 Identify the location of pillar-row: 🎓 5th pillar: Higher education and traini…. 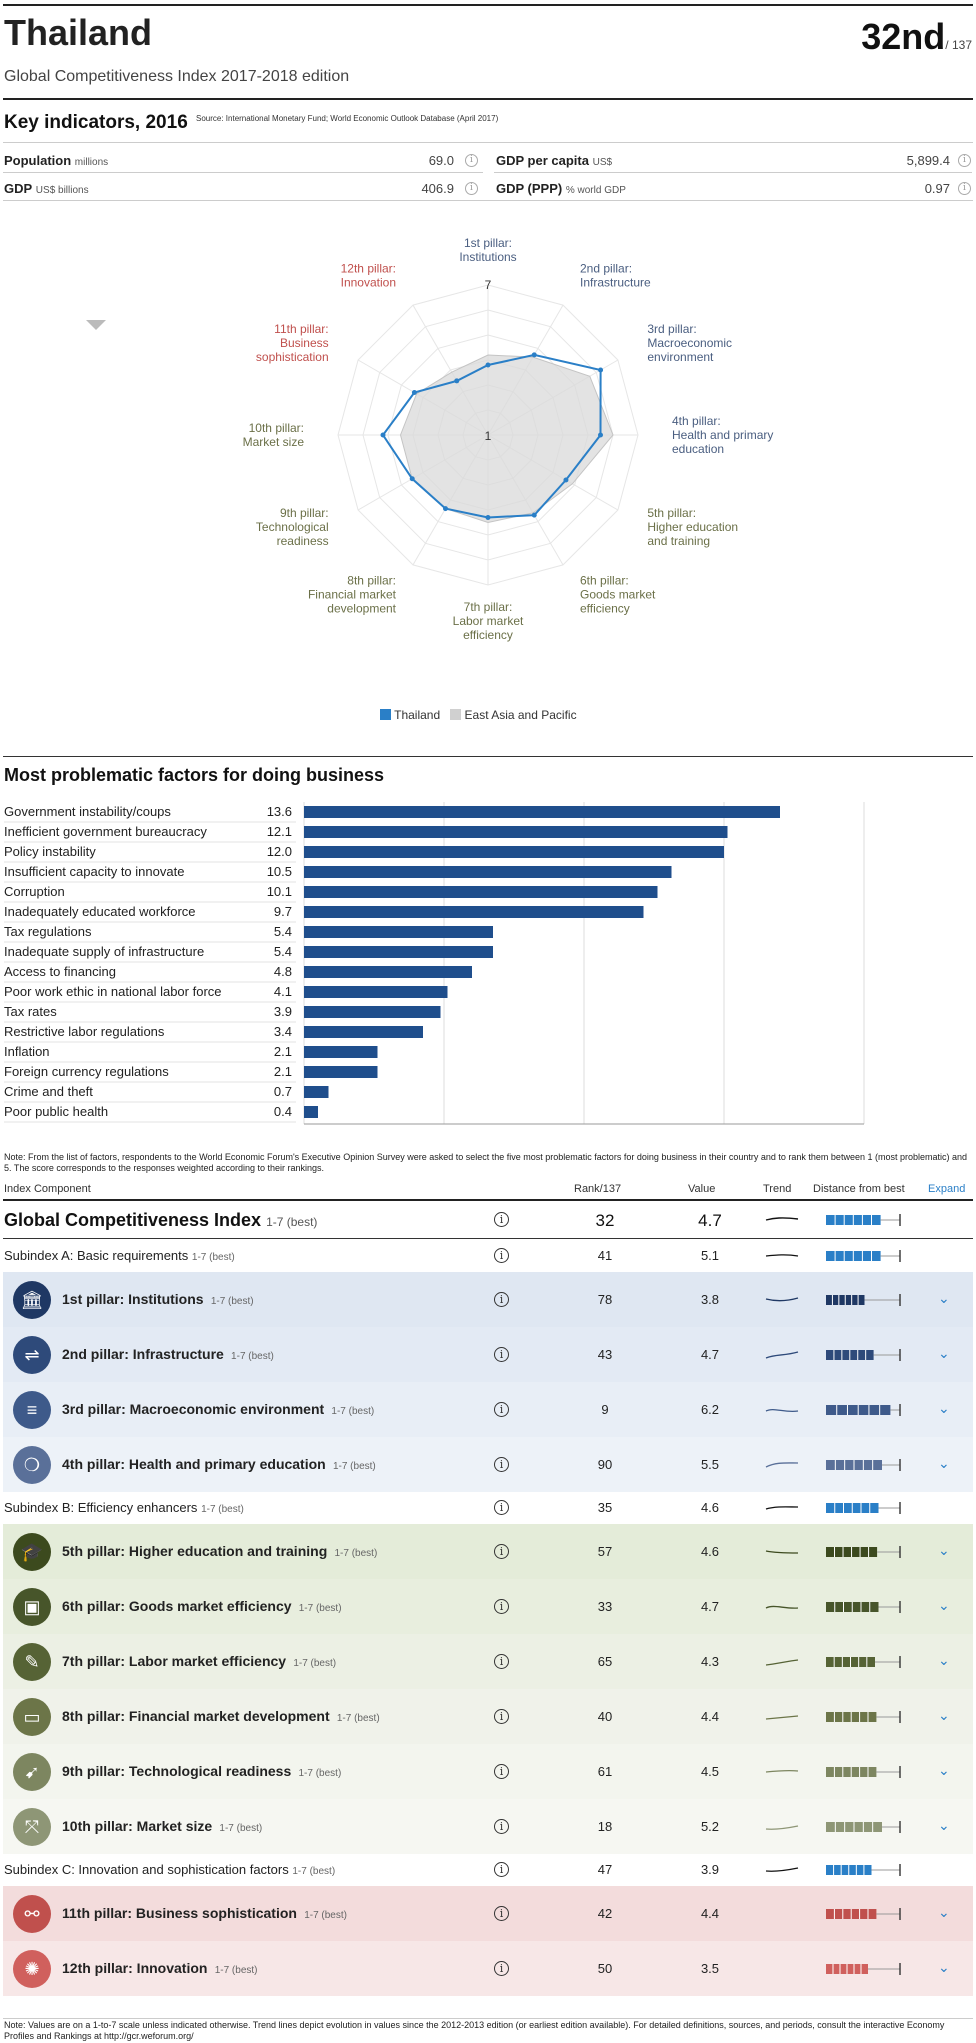
(488, 1551).